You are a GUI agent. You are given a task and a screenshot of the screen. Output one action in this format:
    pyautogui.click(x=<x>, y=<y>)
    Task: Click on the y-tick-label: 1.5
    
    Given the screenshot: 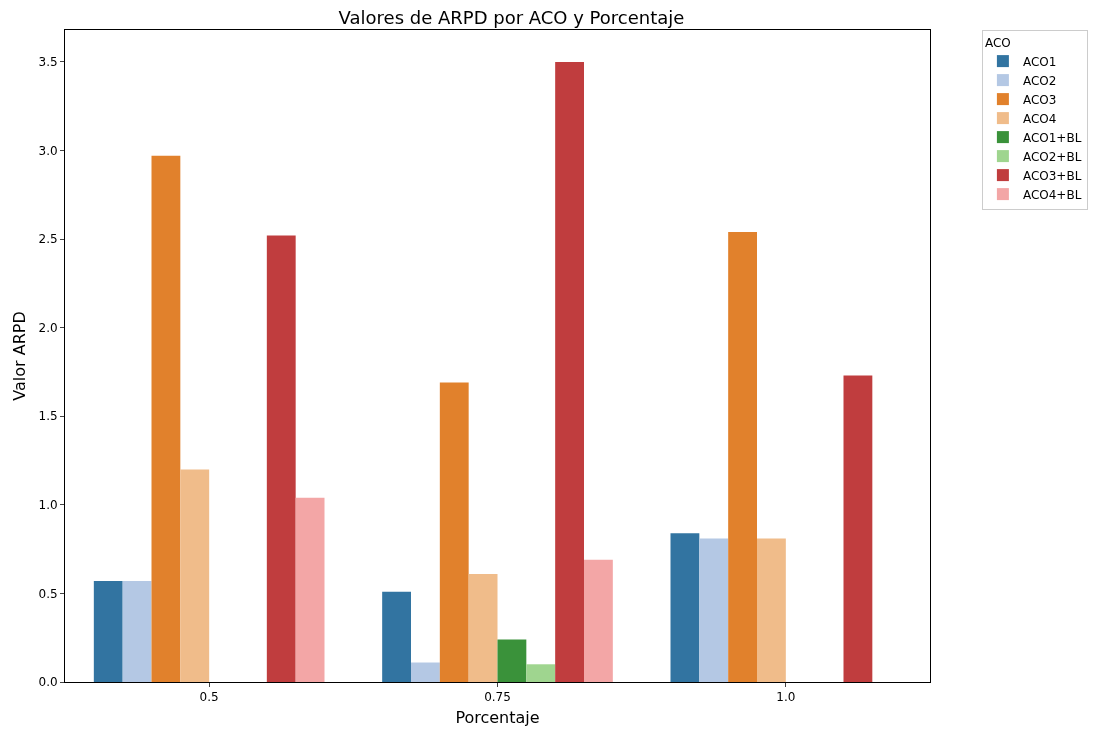 What is the action you would take?
    pyautogui.click(x=48, y=416)
    